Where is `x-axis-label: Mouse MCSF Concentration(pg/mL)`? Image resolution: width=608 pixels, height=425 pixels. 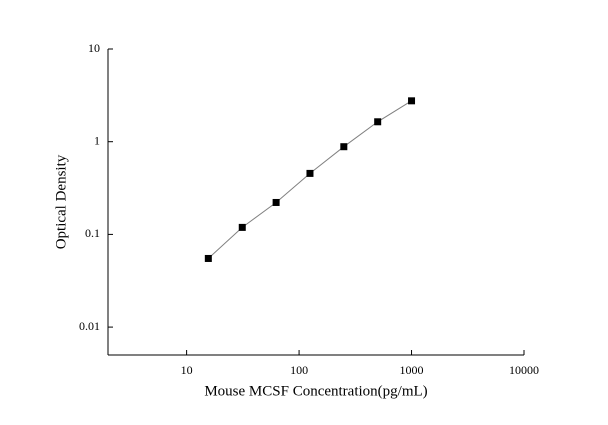
x-axis-label: Mouse MCSF Concentration(pg/mL) is located at coordinates (315, 391).